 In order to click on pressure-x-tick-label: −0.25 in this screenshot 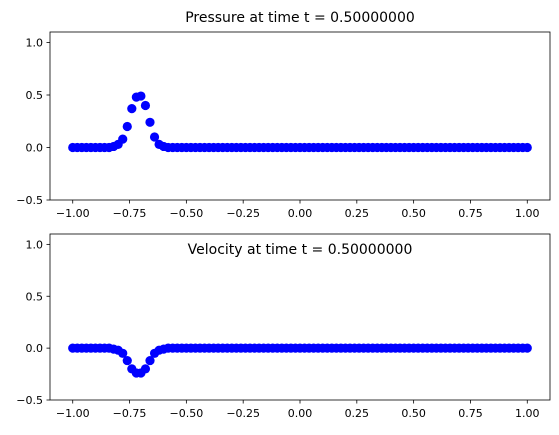, I will do `click(243, 213)`.